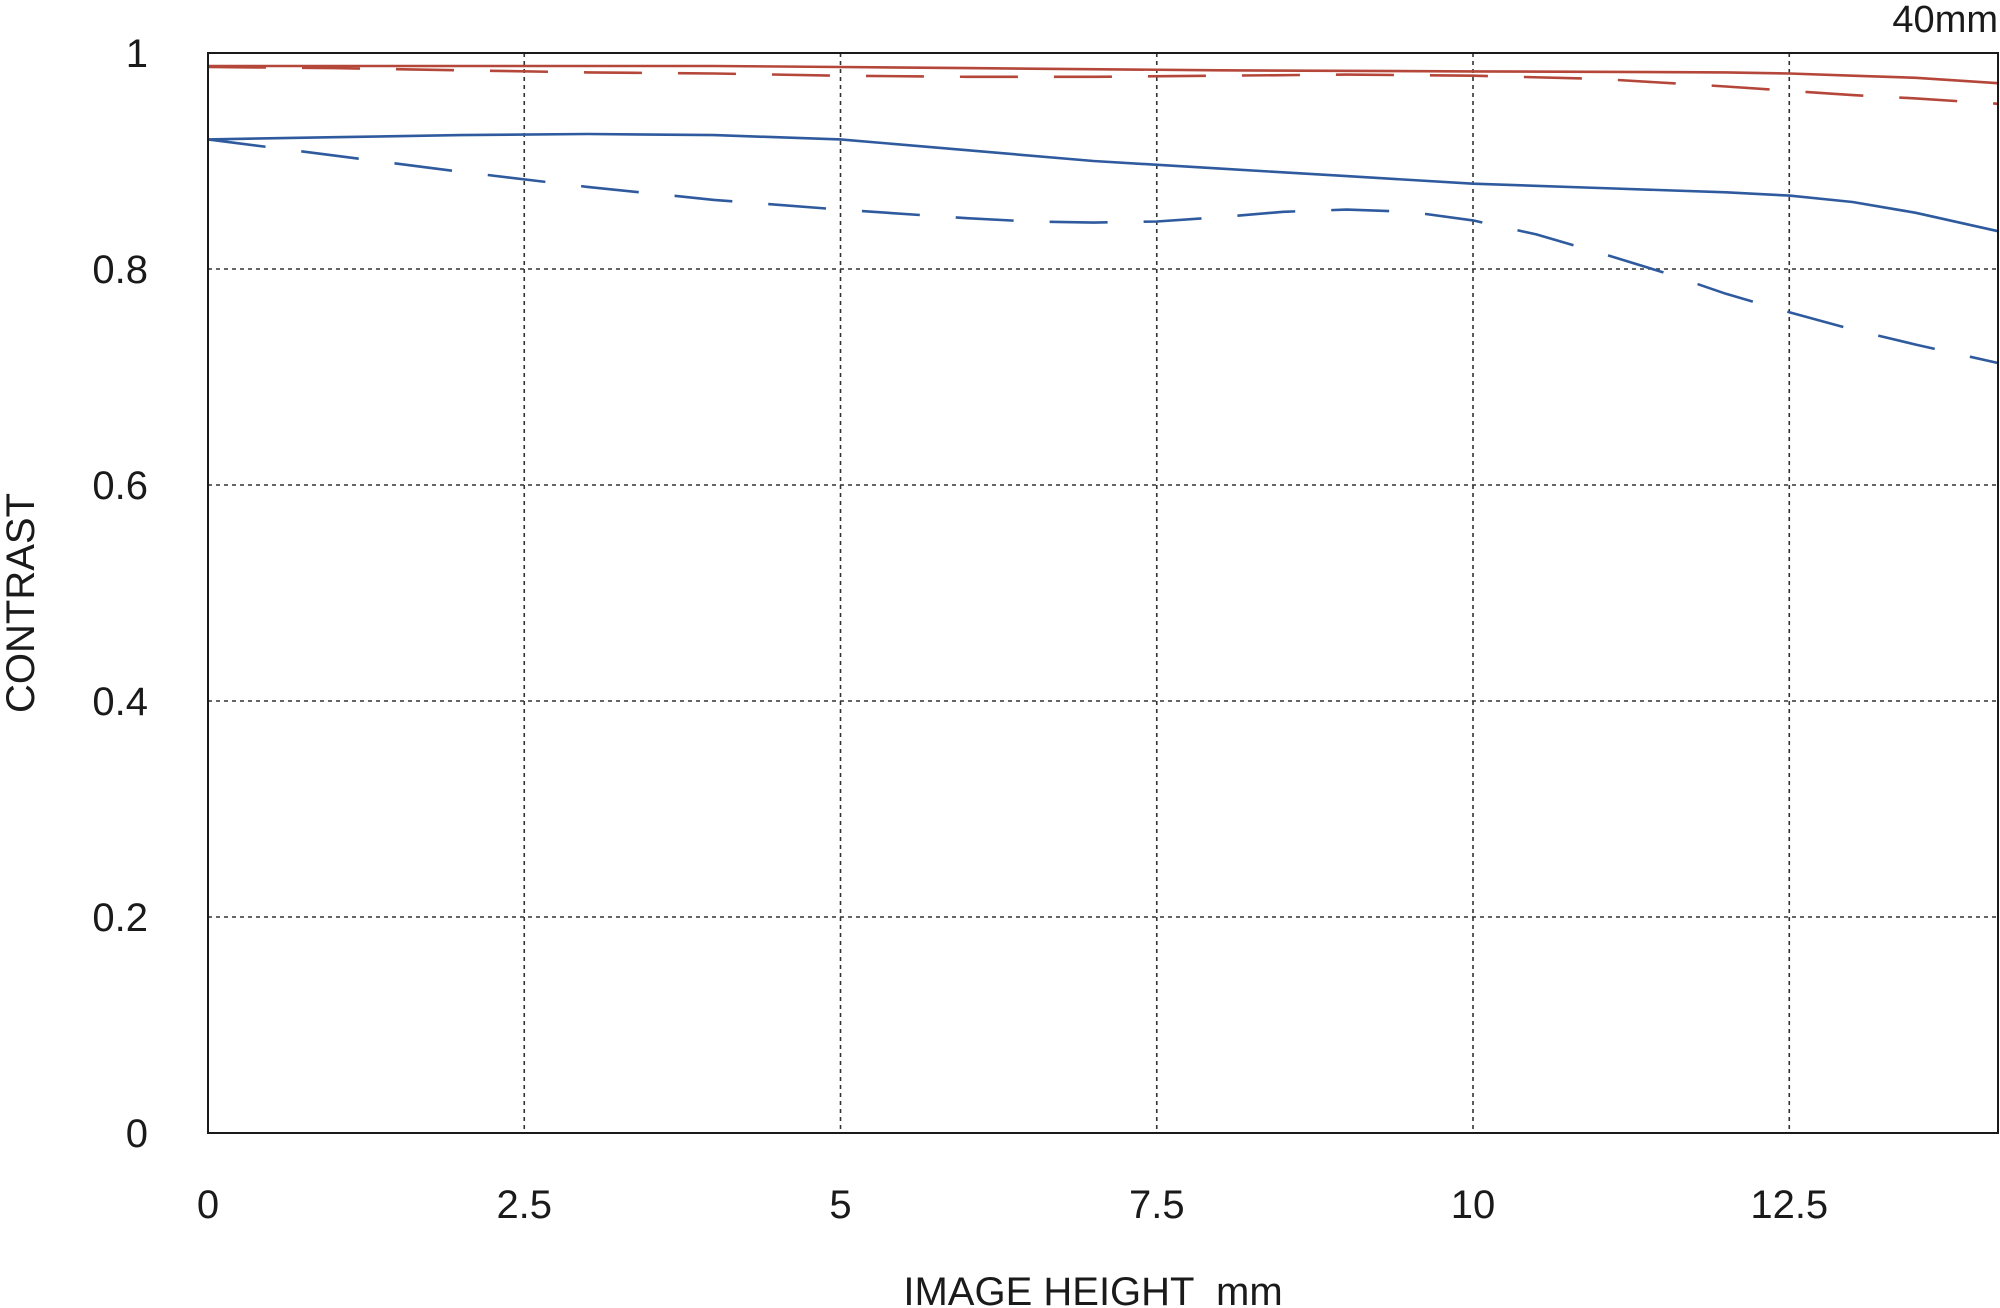  Describe the element at coordinates (840, 1205) in the screenshot. I see `x-tick-label: 5` at that location.